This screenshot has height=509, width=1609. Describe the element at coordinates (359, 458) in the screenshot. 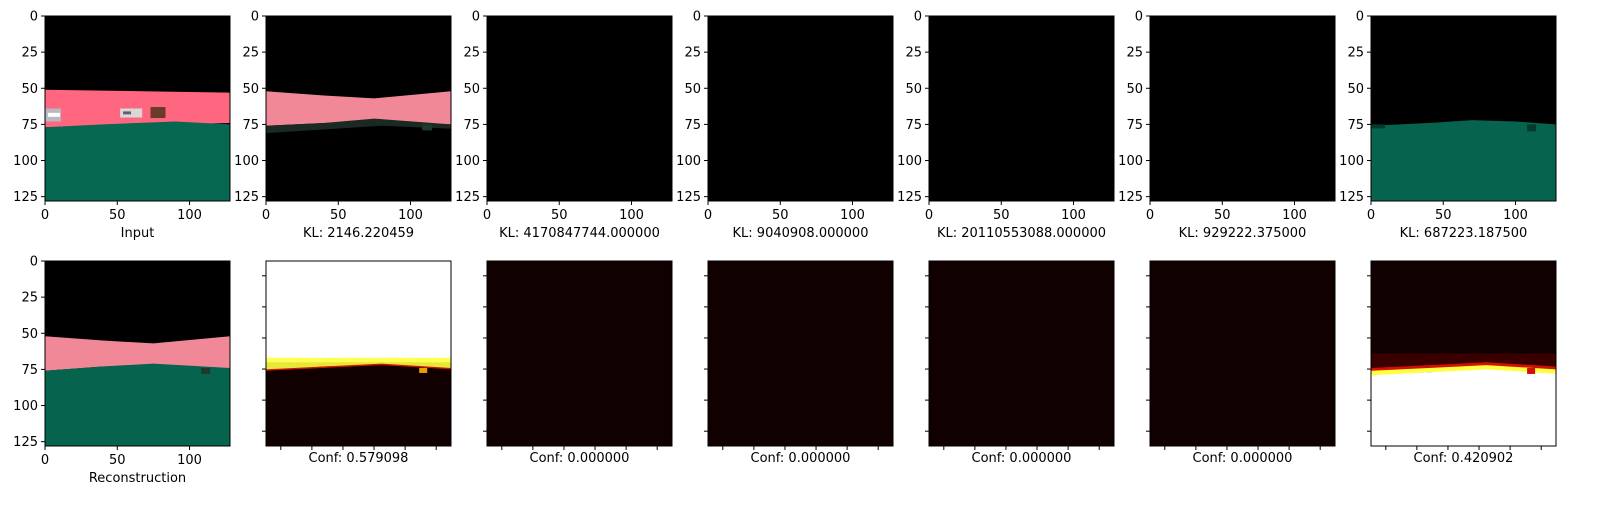

I see `panel-caption: Conf: 0.579098` at that location.